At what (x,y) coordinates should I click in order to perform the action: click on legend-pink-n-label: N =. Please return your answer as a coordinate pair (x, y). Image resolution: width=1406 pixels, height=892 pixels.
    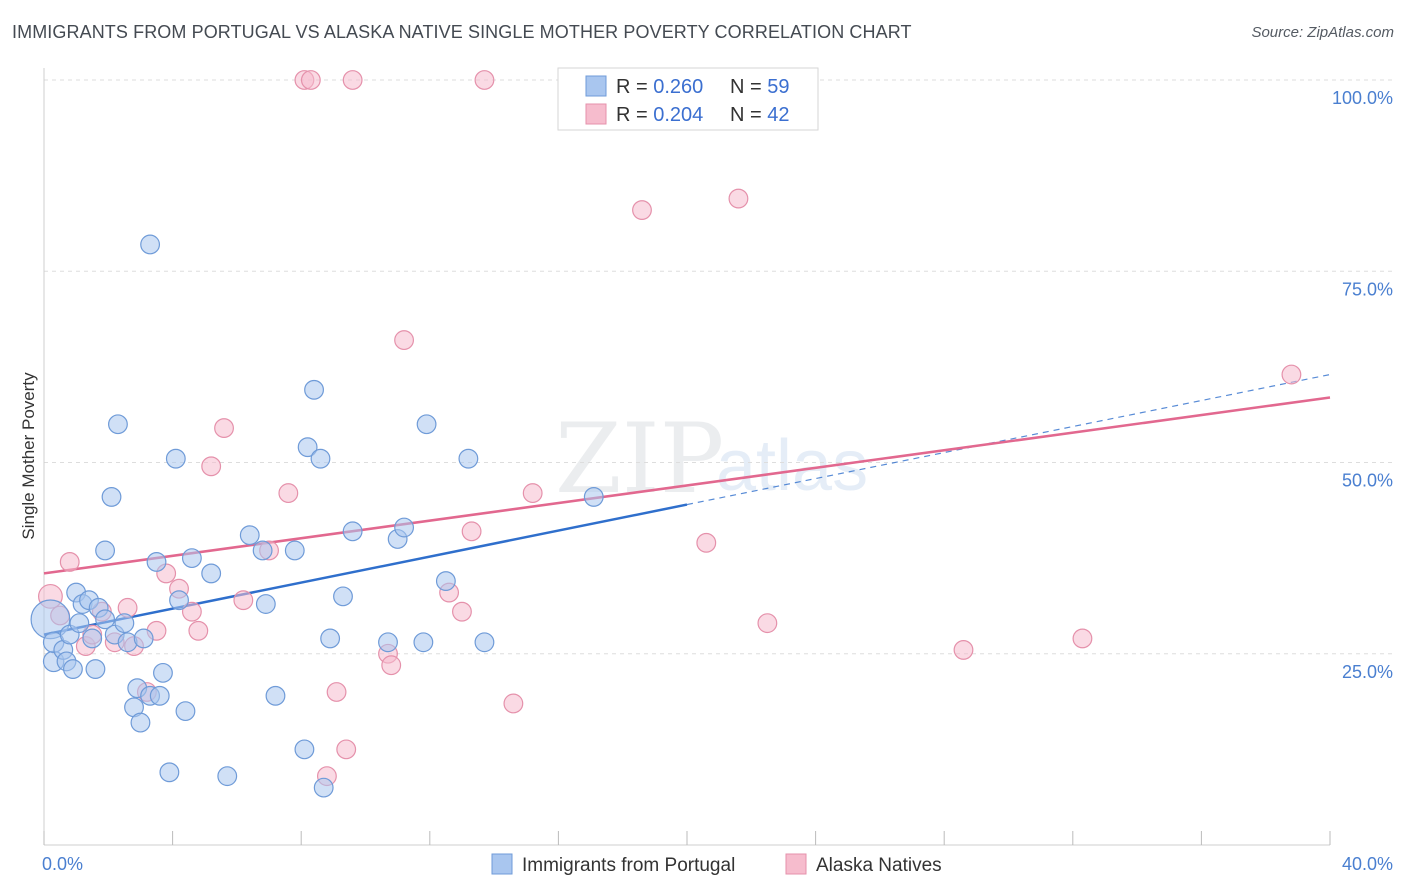
    Looking at the image, I should click on (748, 115).